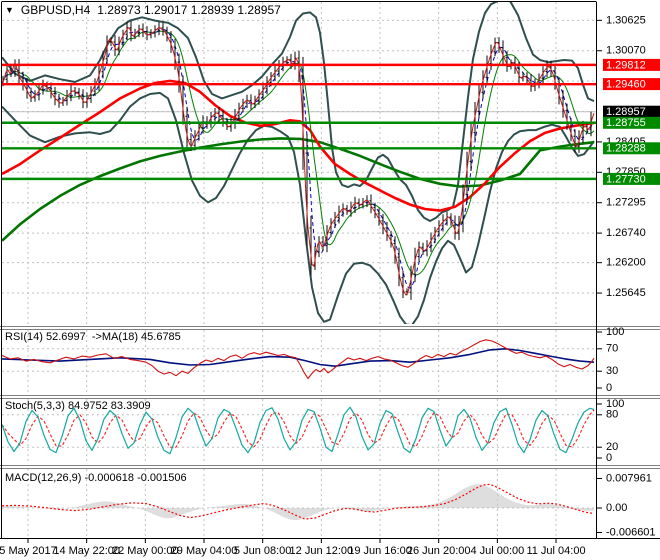  I want to click on x-axis-label: 29 May 04:00, so click(204, 551).